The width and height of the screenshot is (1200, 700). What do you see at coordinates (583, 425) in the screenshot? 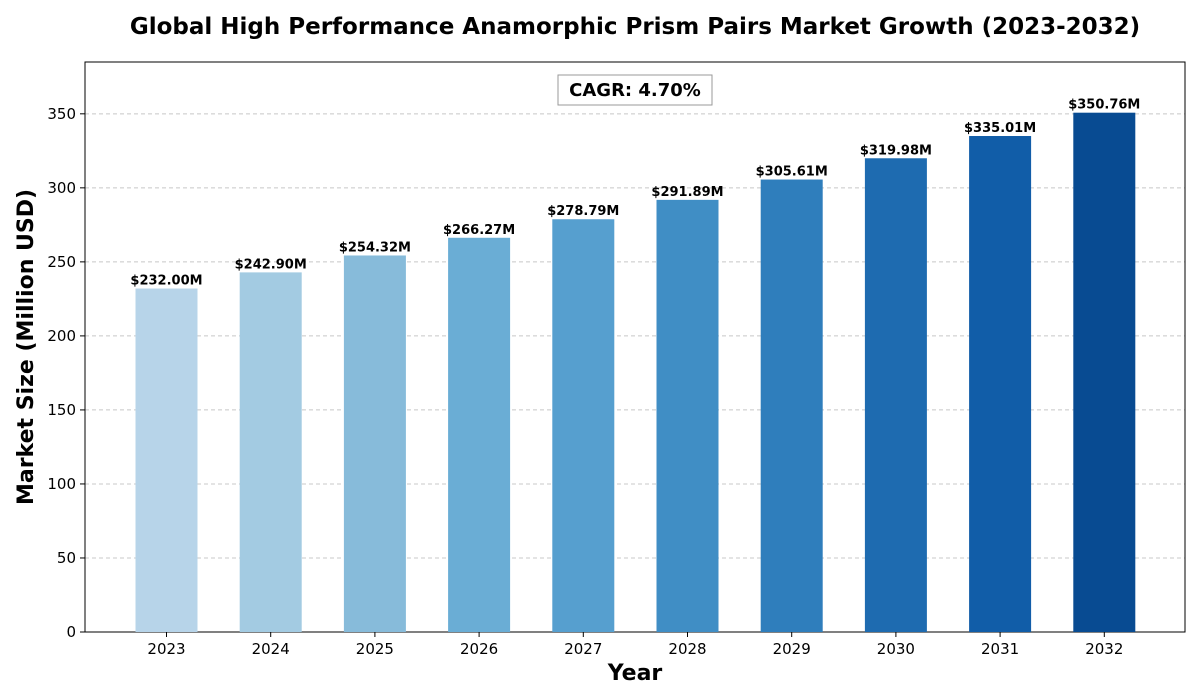
I see `bar-2027` at bounding box center [583, 425].